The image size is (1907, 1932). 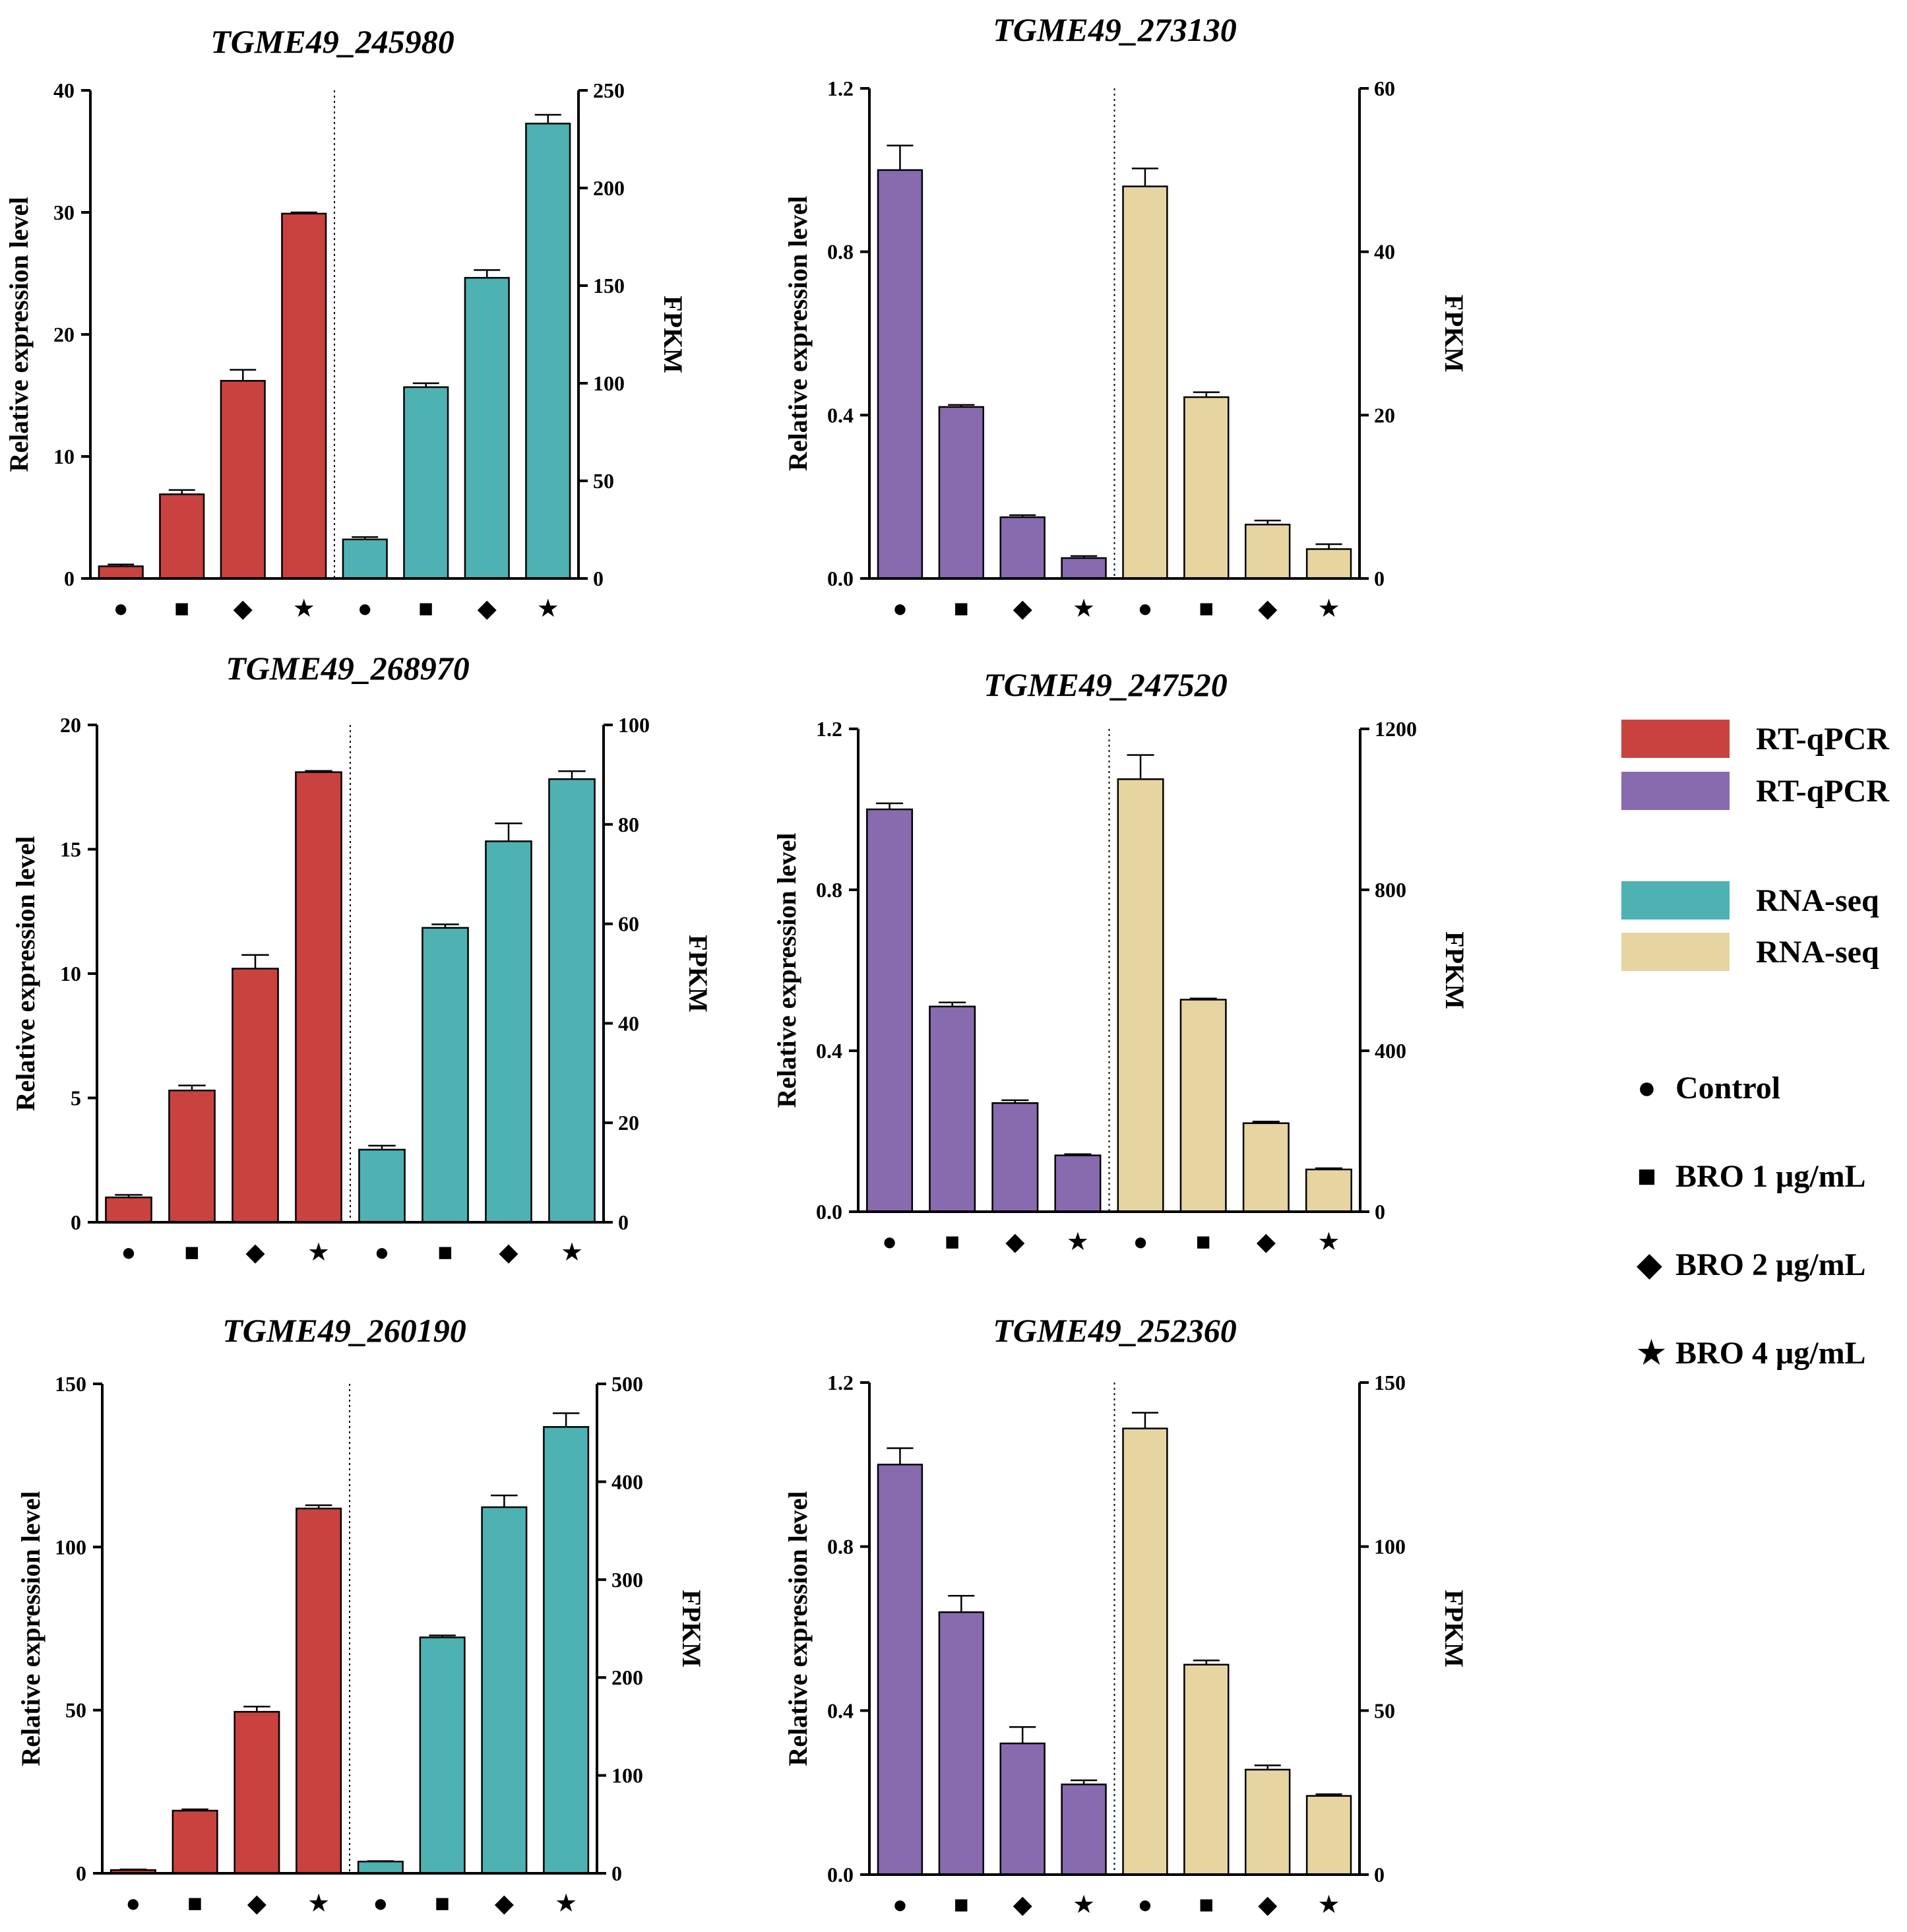 I want to click on legend-marker-square-icon: ■, so click(x=1647, y=1176).